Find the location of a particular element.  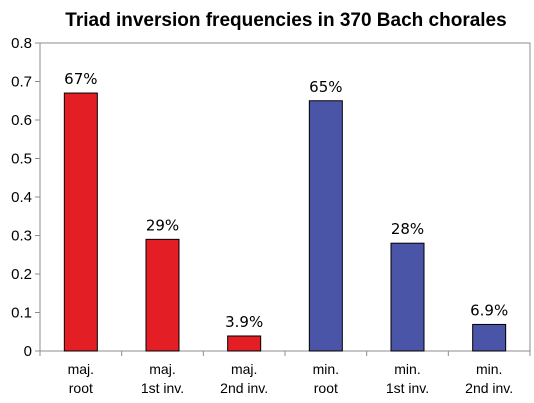

y-tick-label: 0.2 is located at coordinates (21, 274).